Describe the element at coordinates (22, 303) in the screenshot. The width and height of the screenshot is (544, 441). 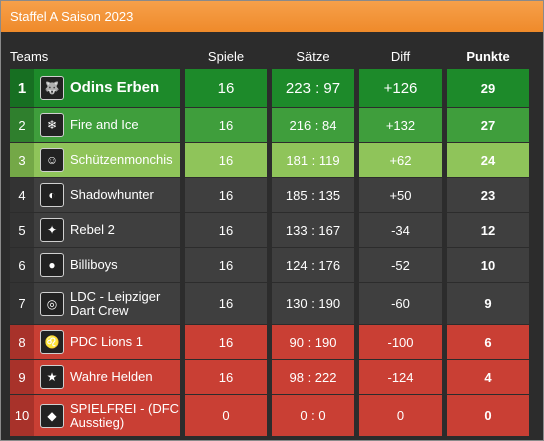
I see `rank-cell: 7` at that location.